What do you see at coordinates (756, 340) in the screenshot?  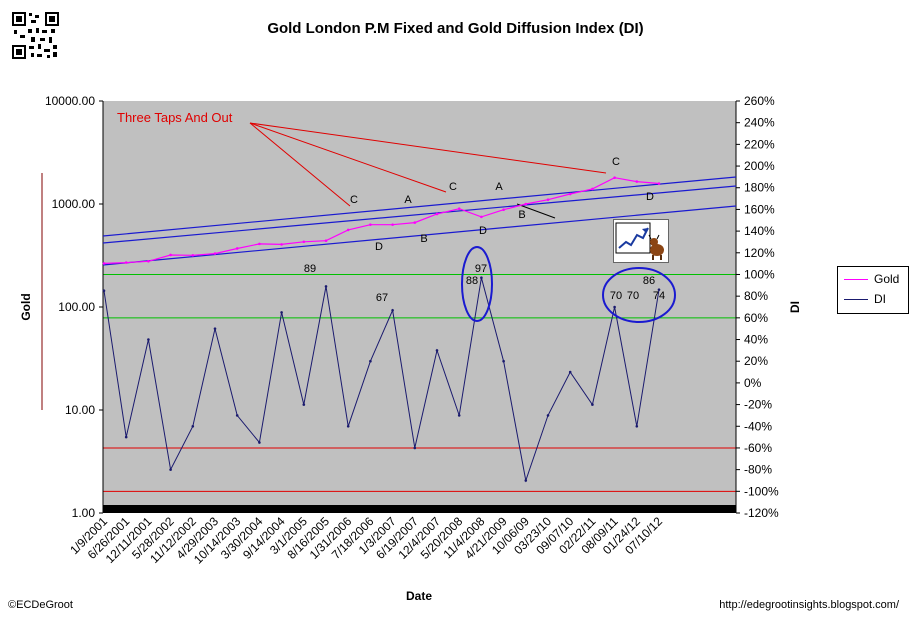 I see `right-axis-tick-label: 40%` at bounding box center [756, 340].